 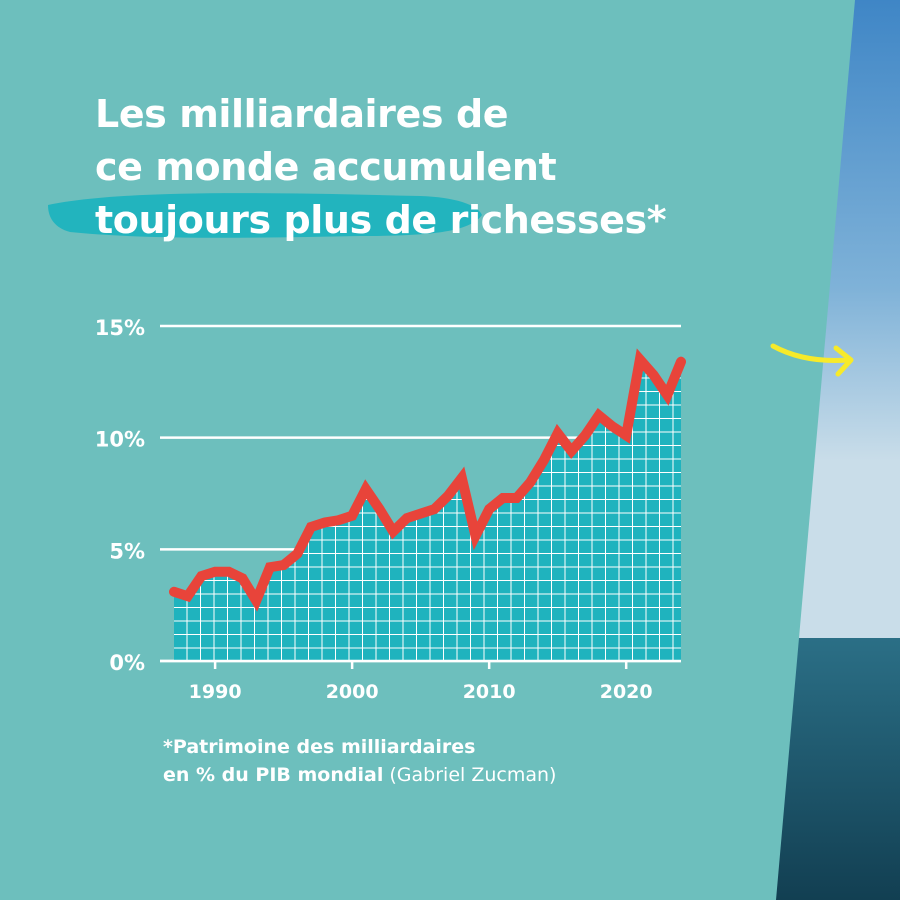 What do you see at coordinates (473, 775) in the screenshot?
I see `footnote-source: (Gabriel Zucman)` at bounding box center [473, 775].